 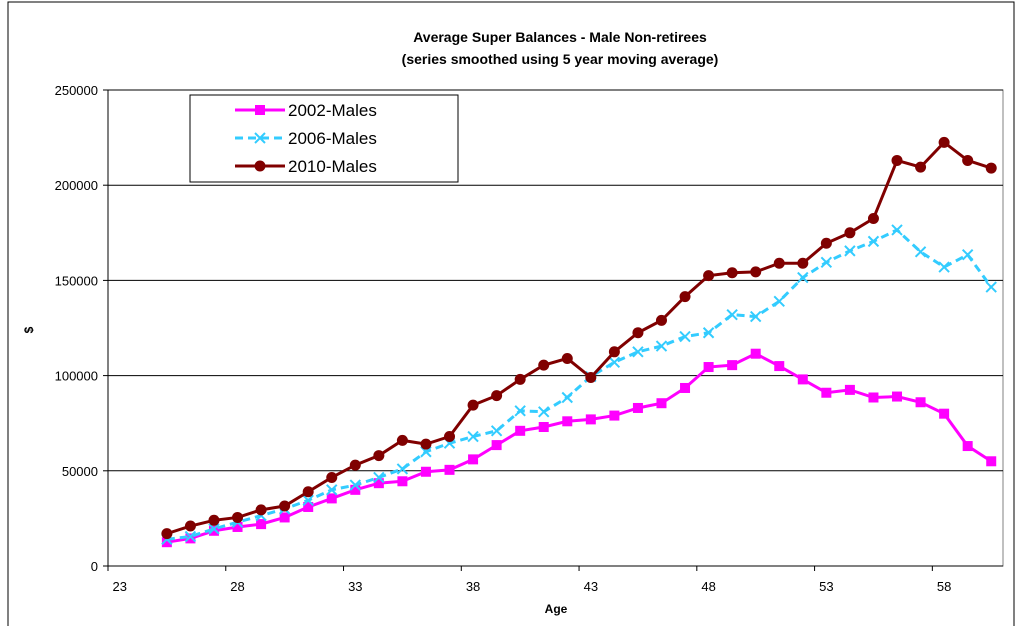 What do you see at coordinates (76, 90) in the screenshot?
I see `y-tick-label: 250000` at bounding box center [76, 90].